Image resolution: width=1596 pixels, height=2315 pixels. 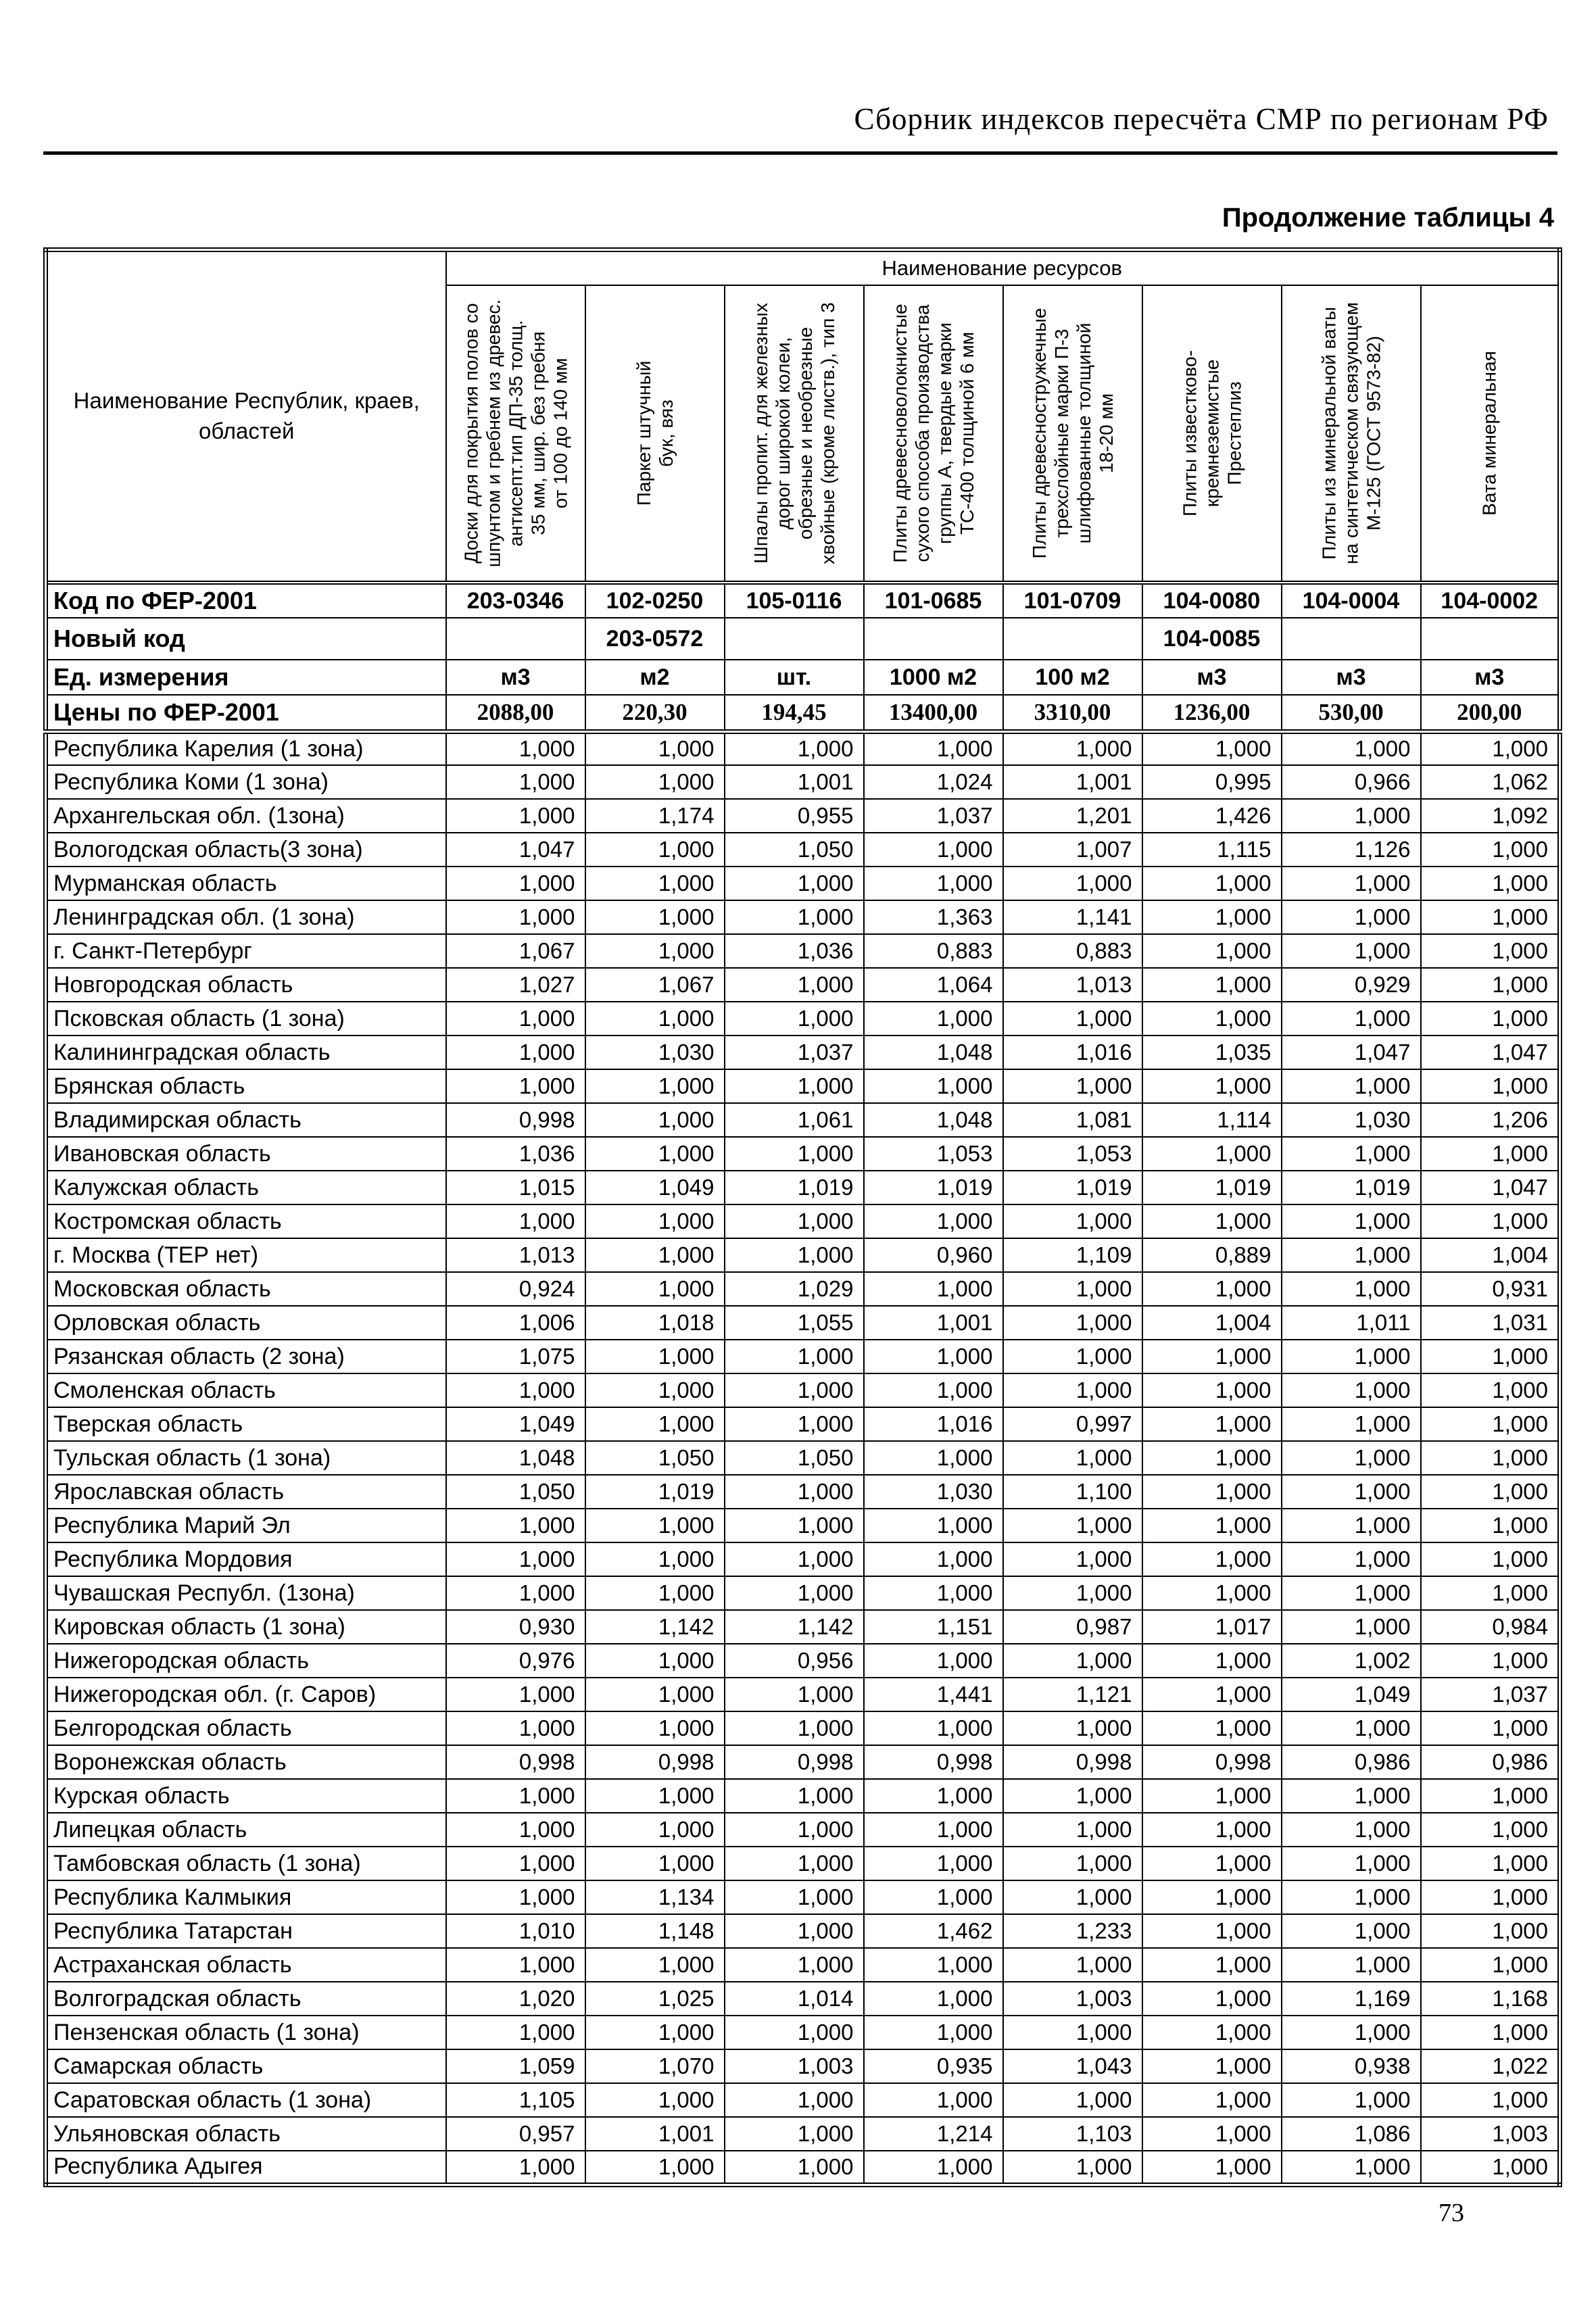 I want to click on index-value-cell: 0,998, so click(x=654, y=1762).